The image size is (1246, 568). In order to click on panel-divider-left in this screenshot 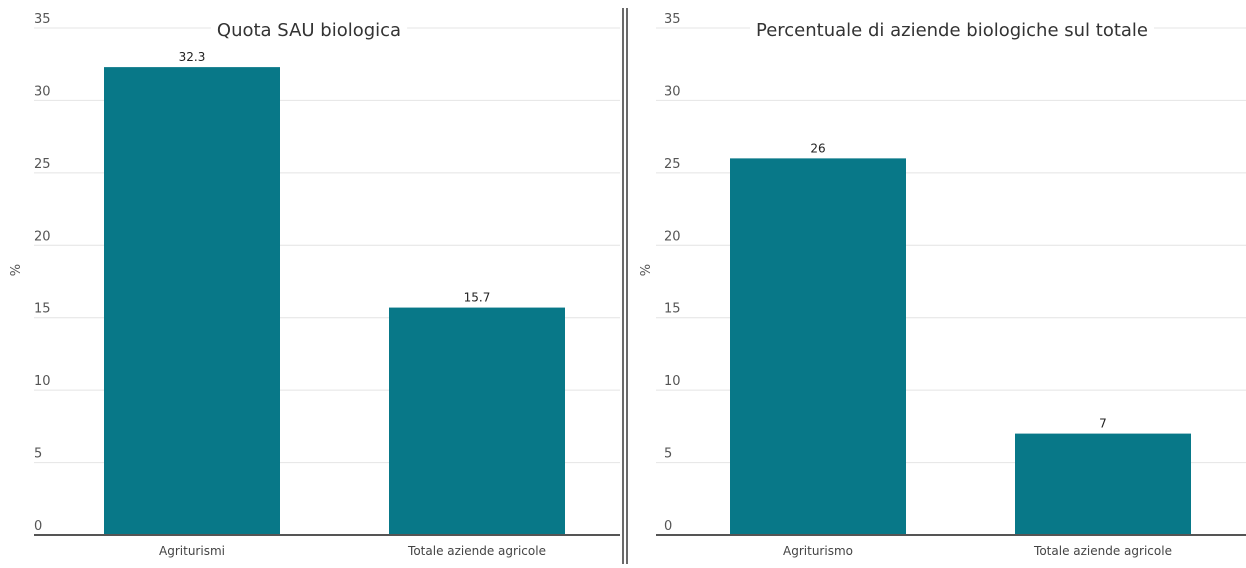, I will do `click(623, 286)`.